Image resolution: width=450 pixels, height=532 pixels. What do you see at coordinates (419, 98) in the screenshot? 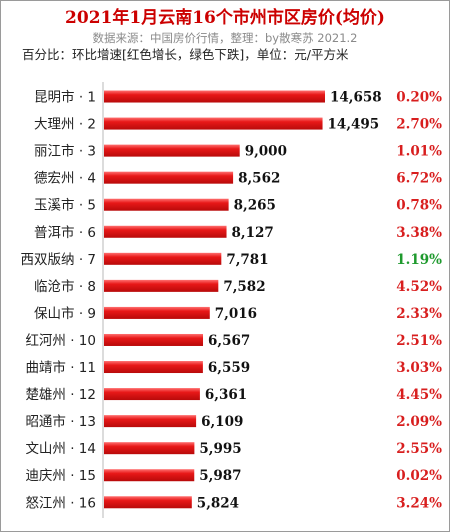
I see `pct-change-label: 0.20%` at bounding box center [419, 98].